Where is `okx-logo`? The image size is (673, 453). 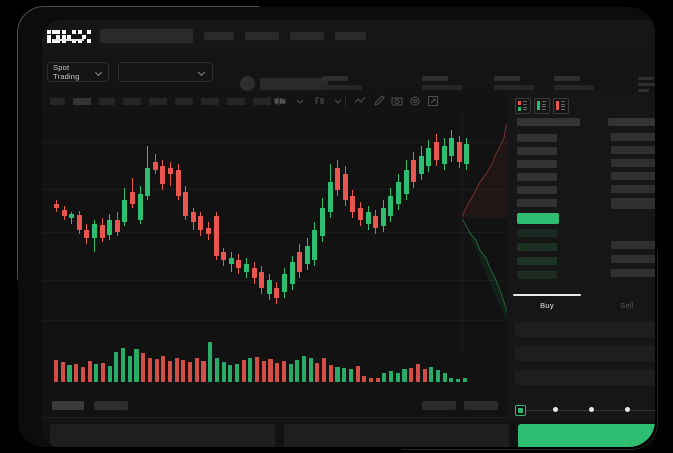 okx-logo is located at coordinates (69, 37).